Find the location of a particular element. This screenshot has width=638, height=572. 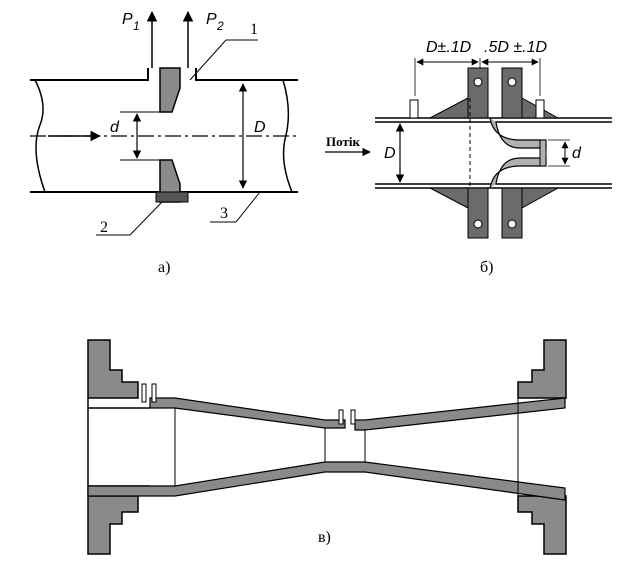

callout-1: 1 is located at coordinates (254, 29).